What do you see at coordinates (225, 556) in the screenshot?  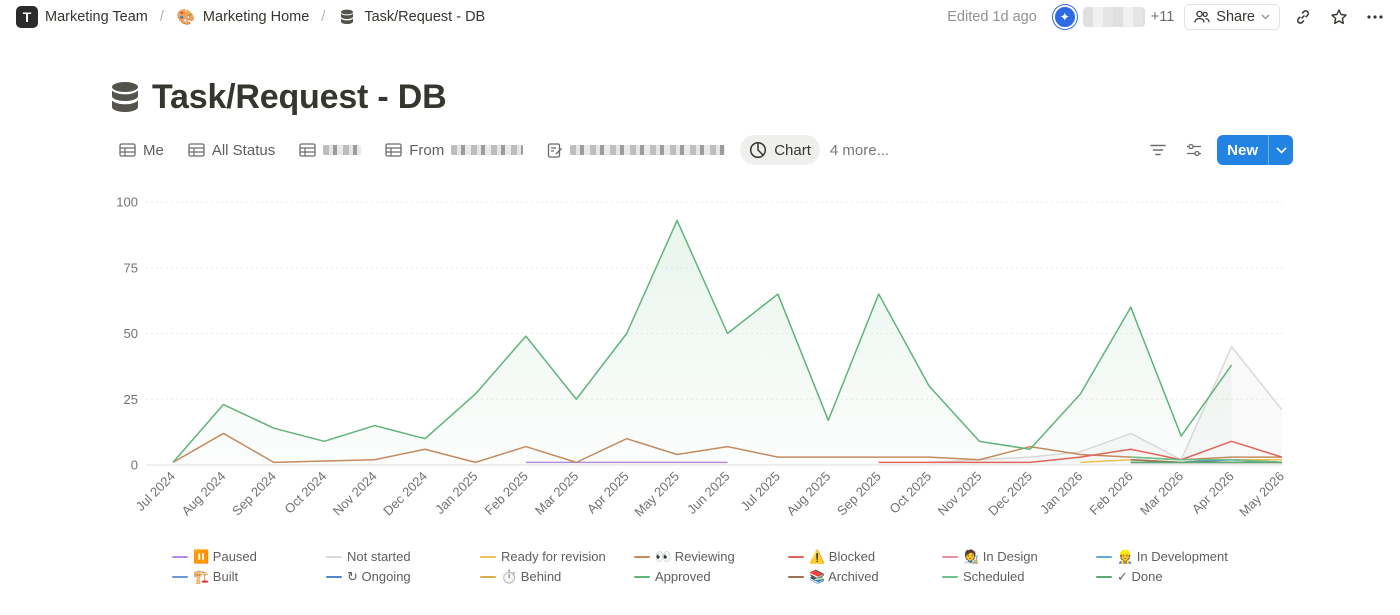 I see `legend-label: ⏸️ Paused` at bounding box center [225, 556].